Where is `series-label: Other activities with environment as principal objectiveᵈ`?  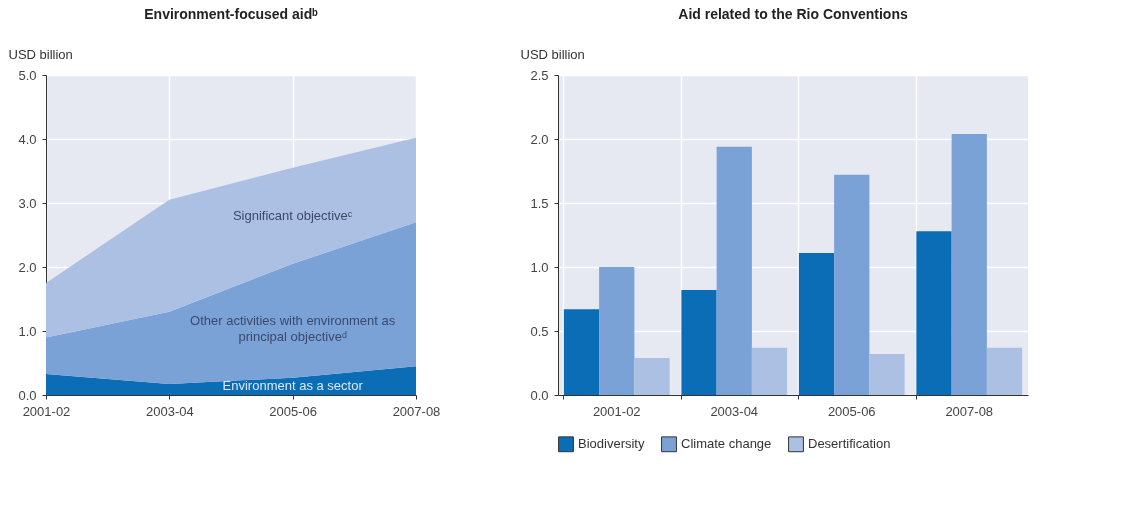
series-label: Other activities with environment as principal objectiveᵈ is located at coordinates (293, 328).